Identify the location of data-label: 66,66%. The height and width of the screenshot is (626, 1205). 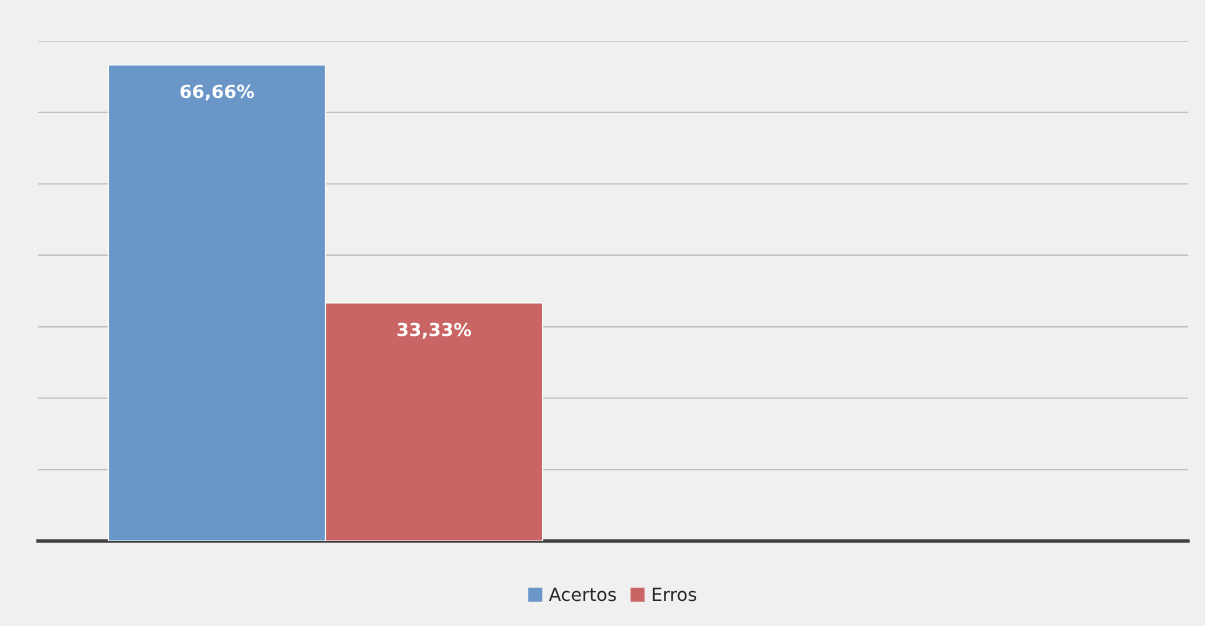
(217, 92).